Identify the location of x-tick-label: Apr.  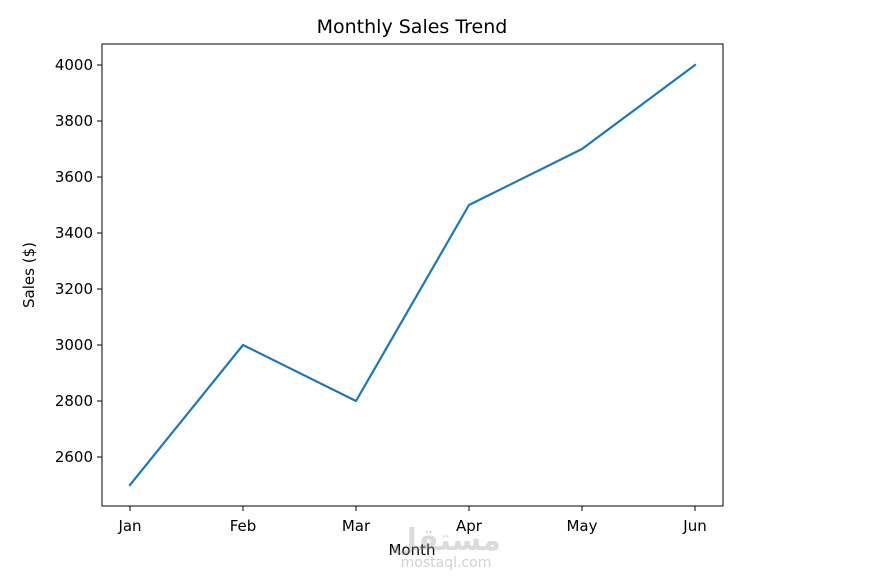
(469, 526).